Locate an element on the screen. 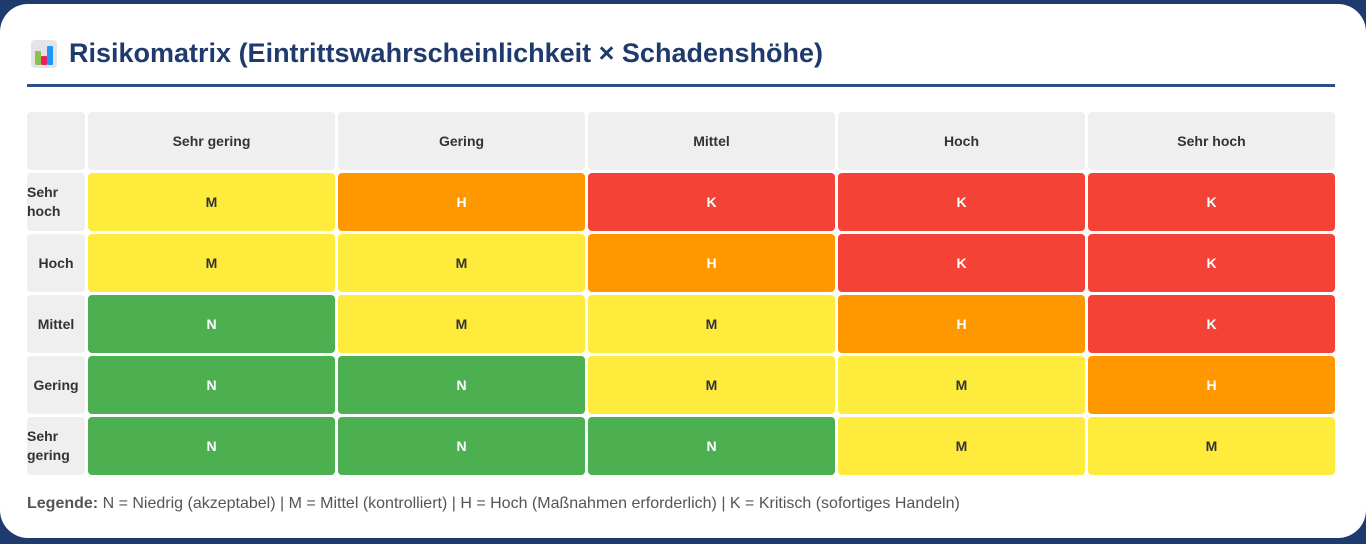 The width and height of the screenshot is (1366, 544). row-header: Mittel is located at coordinates (56, 324).